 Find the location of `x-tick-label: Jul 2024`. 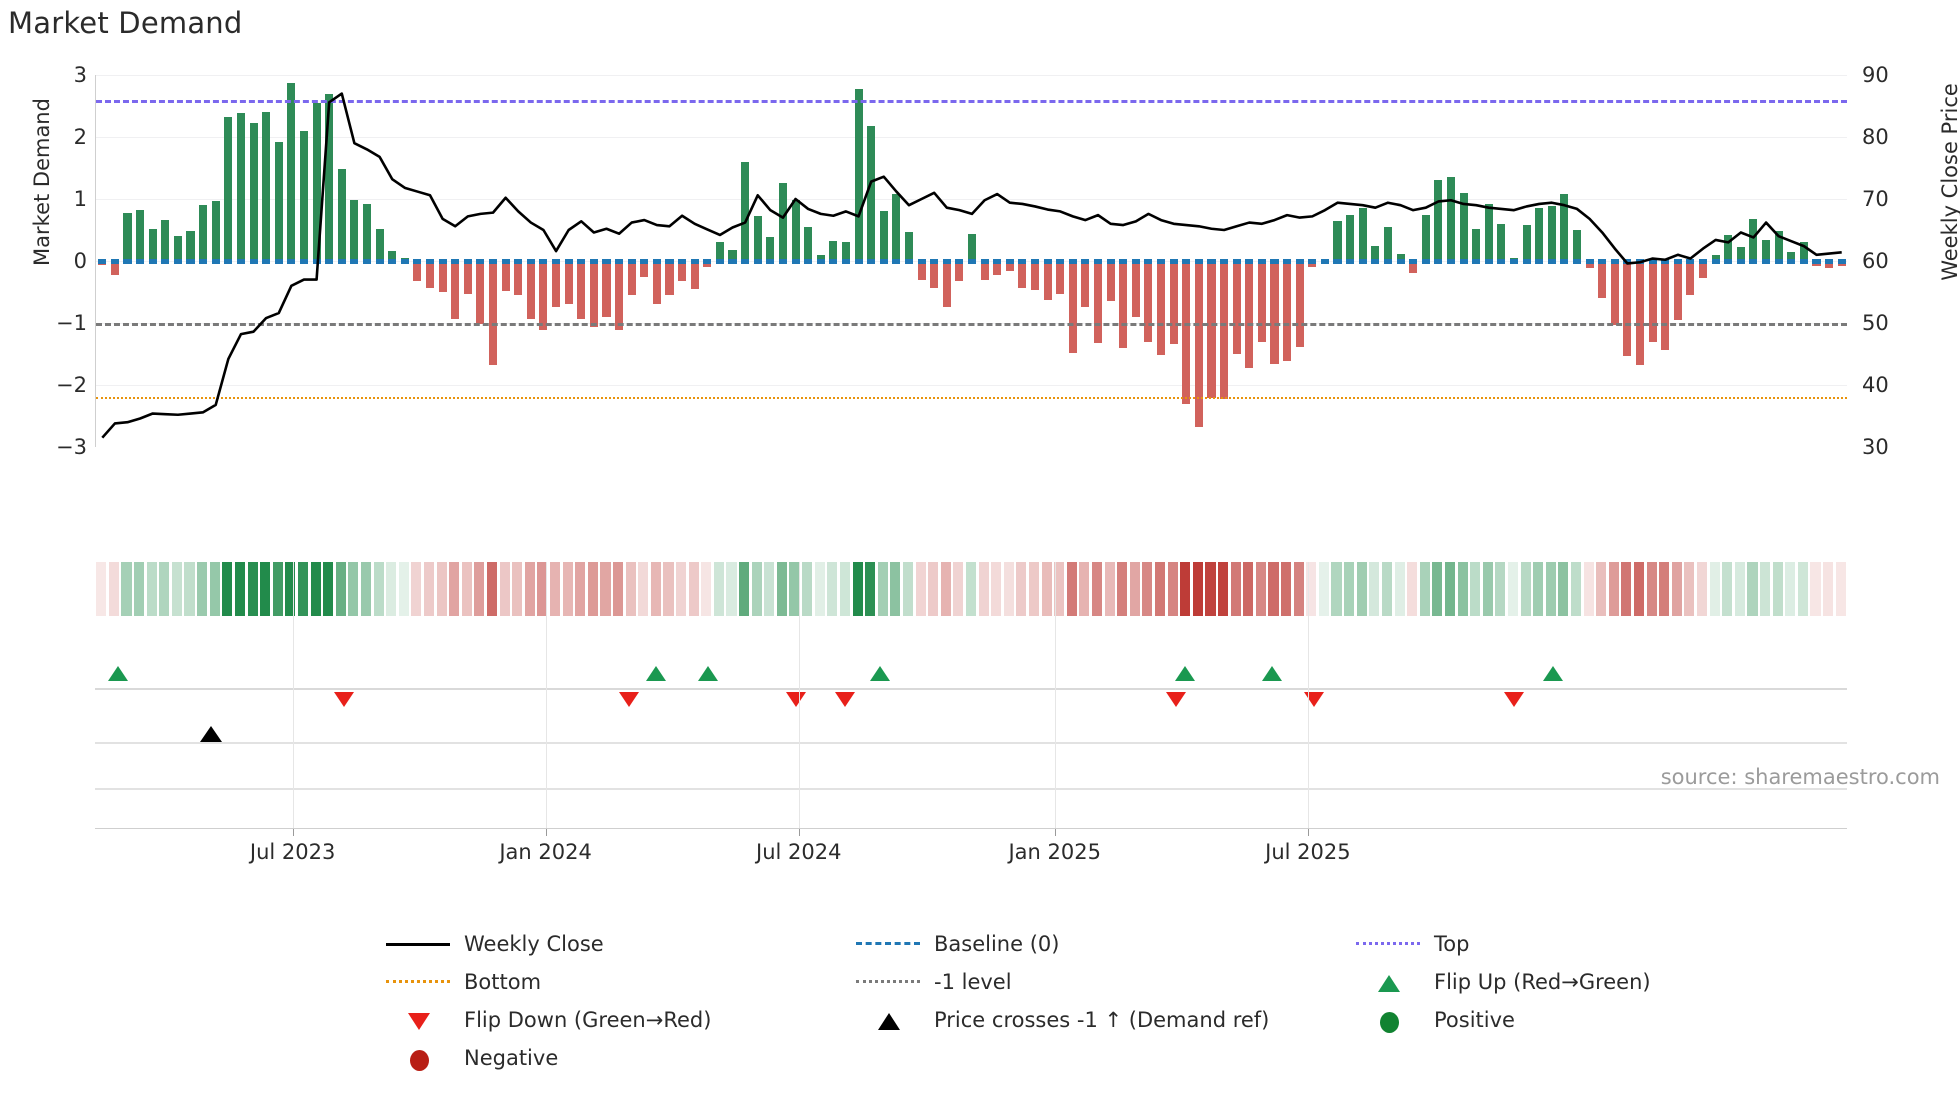

x-tick-label: Jul 2024 is located at coordinates (799, 852).